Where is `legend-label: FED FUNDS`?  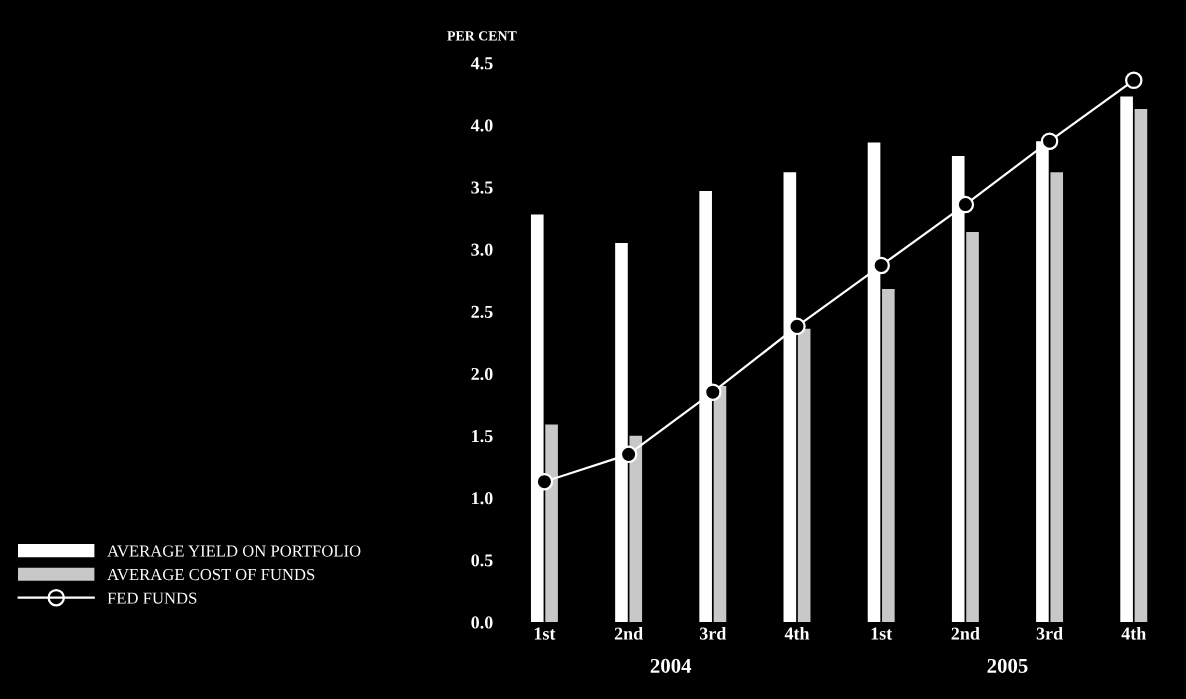 legend-label: FED FUNDS is located at coordinates (152, 598).